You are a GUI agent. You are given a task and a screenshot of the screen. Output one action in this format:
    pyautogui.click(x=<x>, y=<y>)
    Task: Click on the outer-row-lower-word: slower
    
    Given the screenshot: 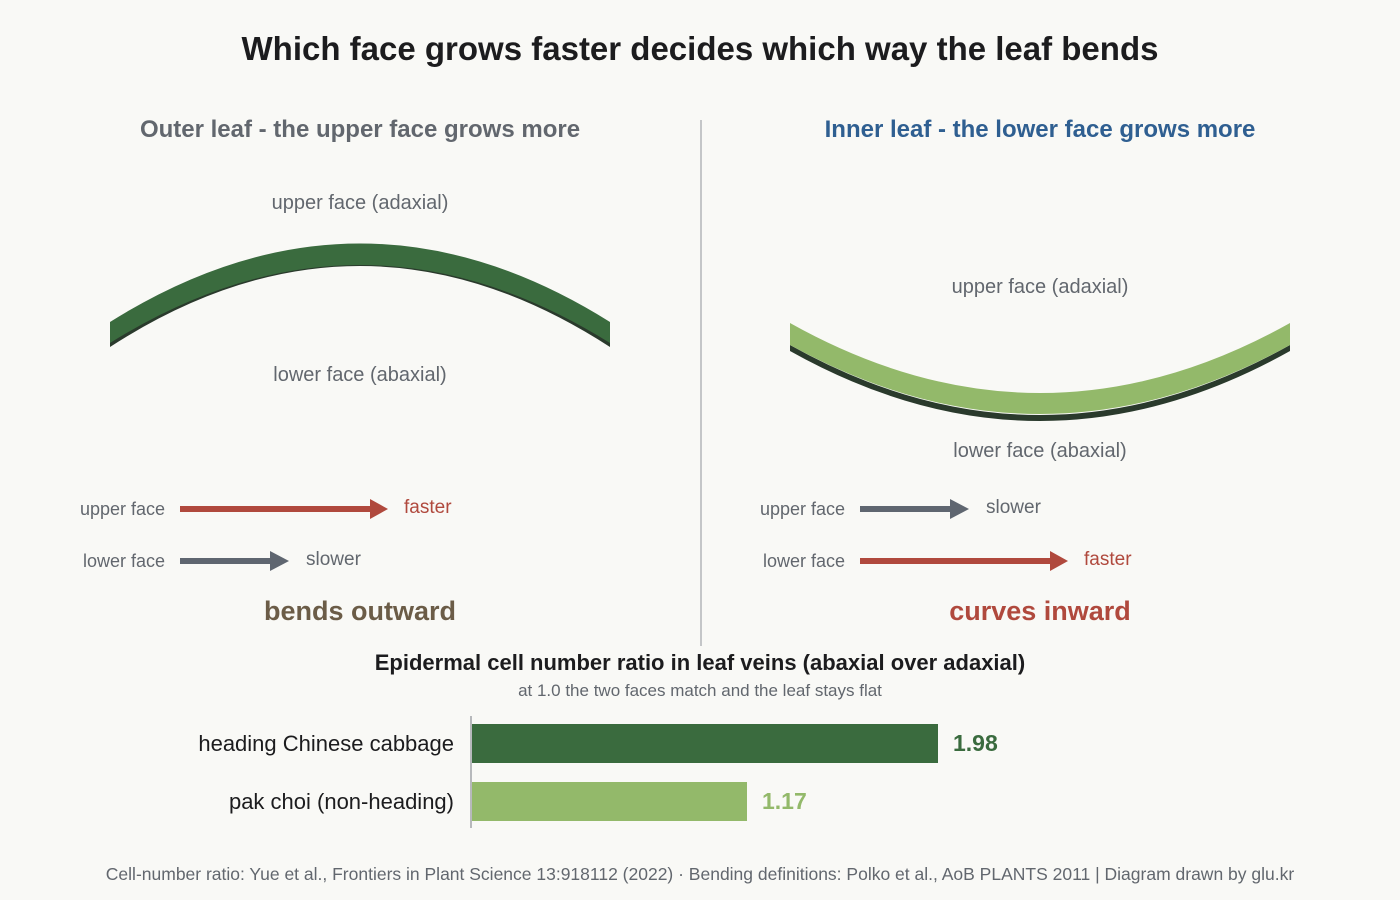 What is the action you would take?
    pyautogui.click(x=333, y=559)
    